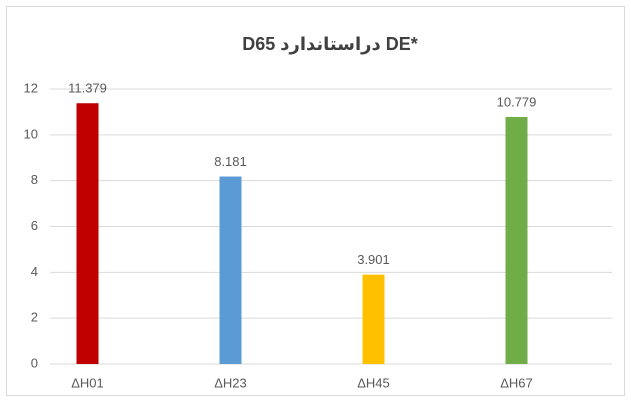 This screenshot has width=631, height=402. What do you see at coordinates (330, 44) in the screenshot?
I see `chart-title: D65 دراستاندارد DE*` at bounding box center [330, 44].